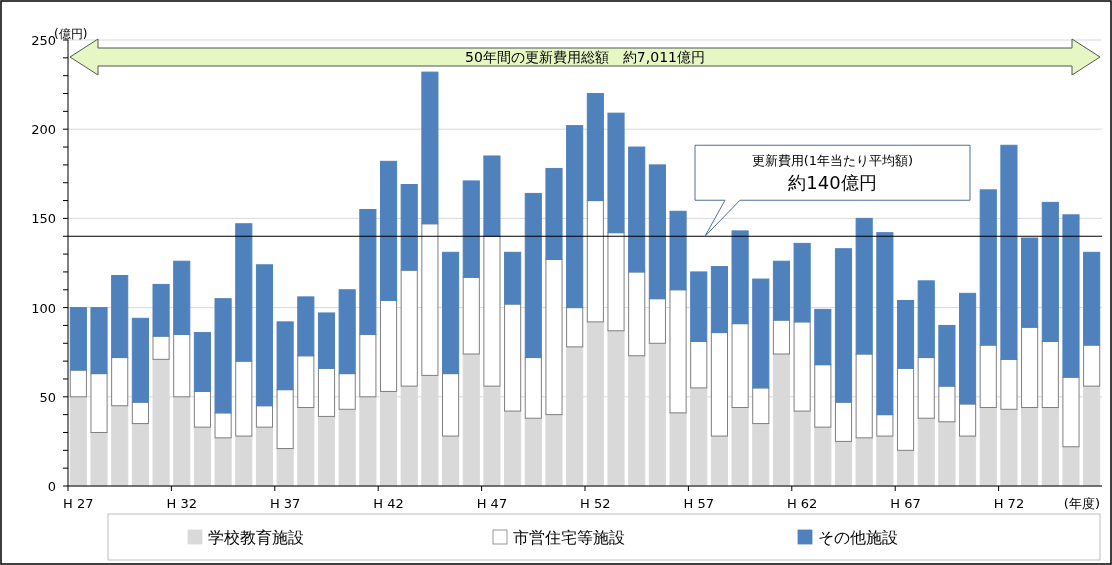  What do you see at coordinates (492, 503) in the screenshot?
I see `x-tick-label: H 47` at bounding box center [492, 503].